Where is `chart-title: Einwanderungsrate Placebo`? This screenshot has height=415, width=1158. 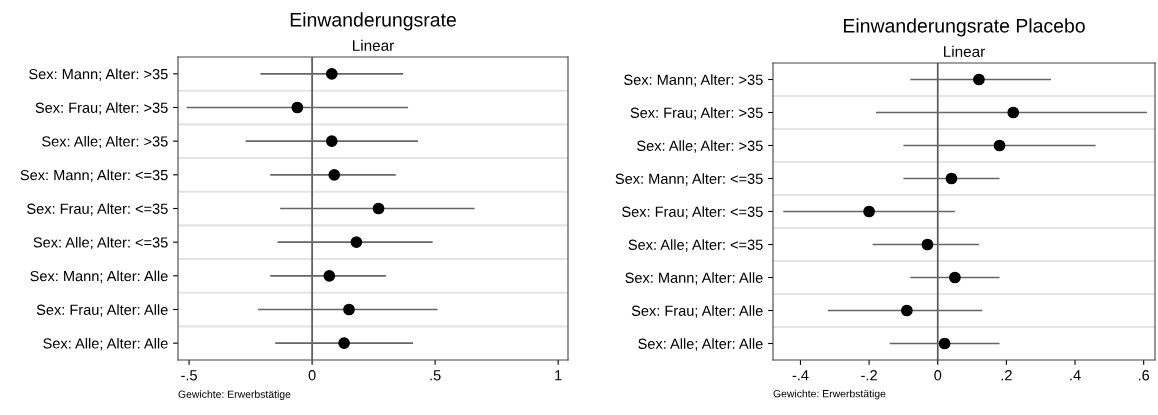 chart-title: Einwanderungsrate Placebo is located at coordinates (964, 27).